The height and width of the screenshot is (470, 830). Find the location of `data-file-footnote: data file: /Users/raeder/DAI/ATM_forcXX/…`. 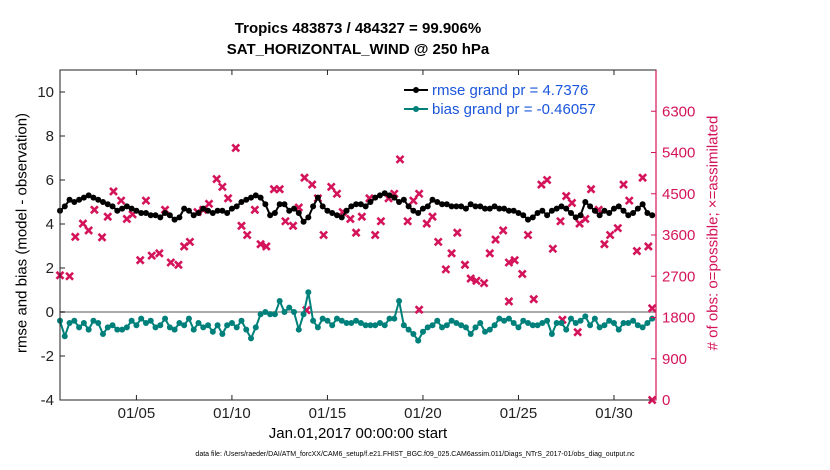

data-file-footnote: data file: /Users/raeder/DAI/ATM_forcXX/… is located at coordinates (415, 454).